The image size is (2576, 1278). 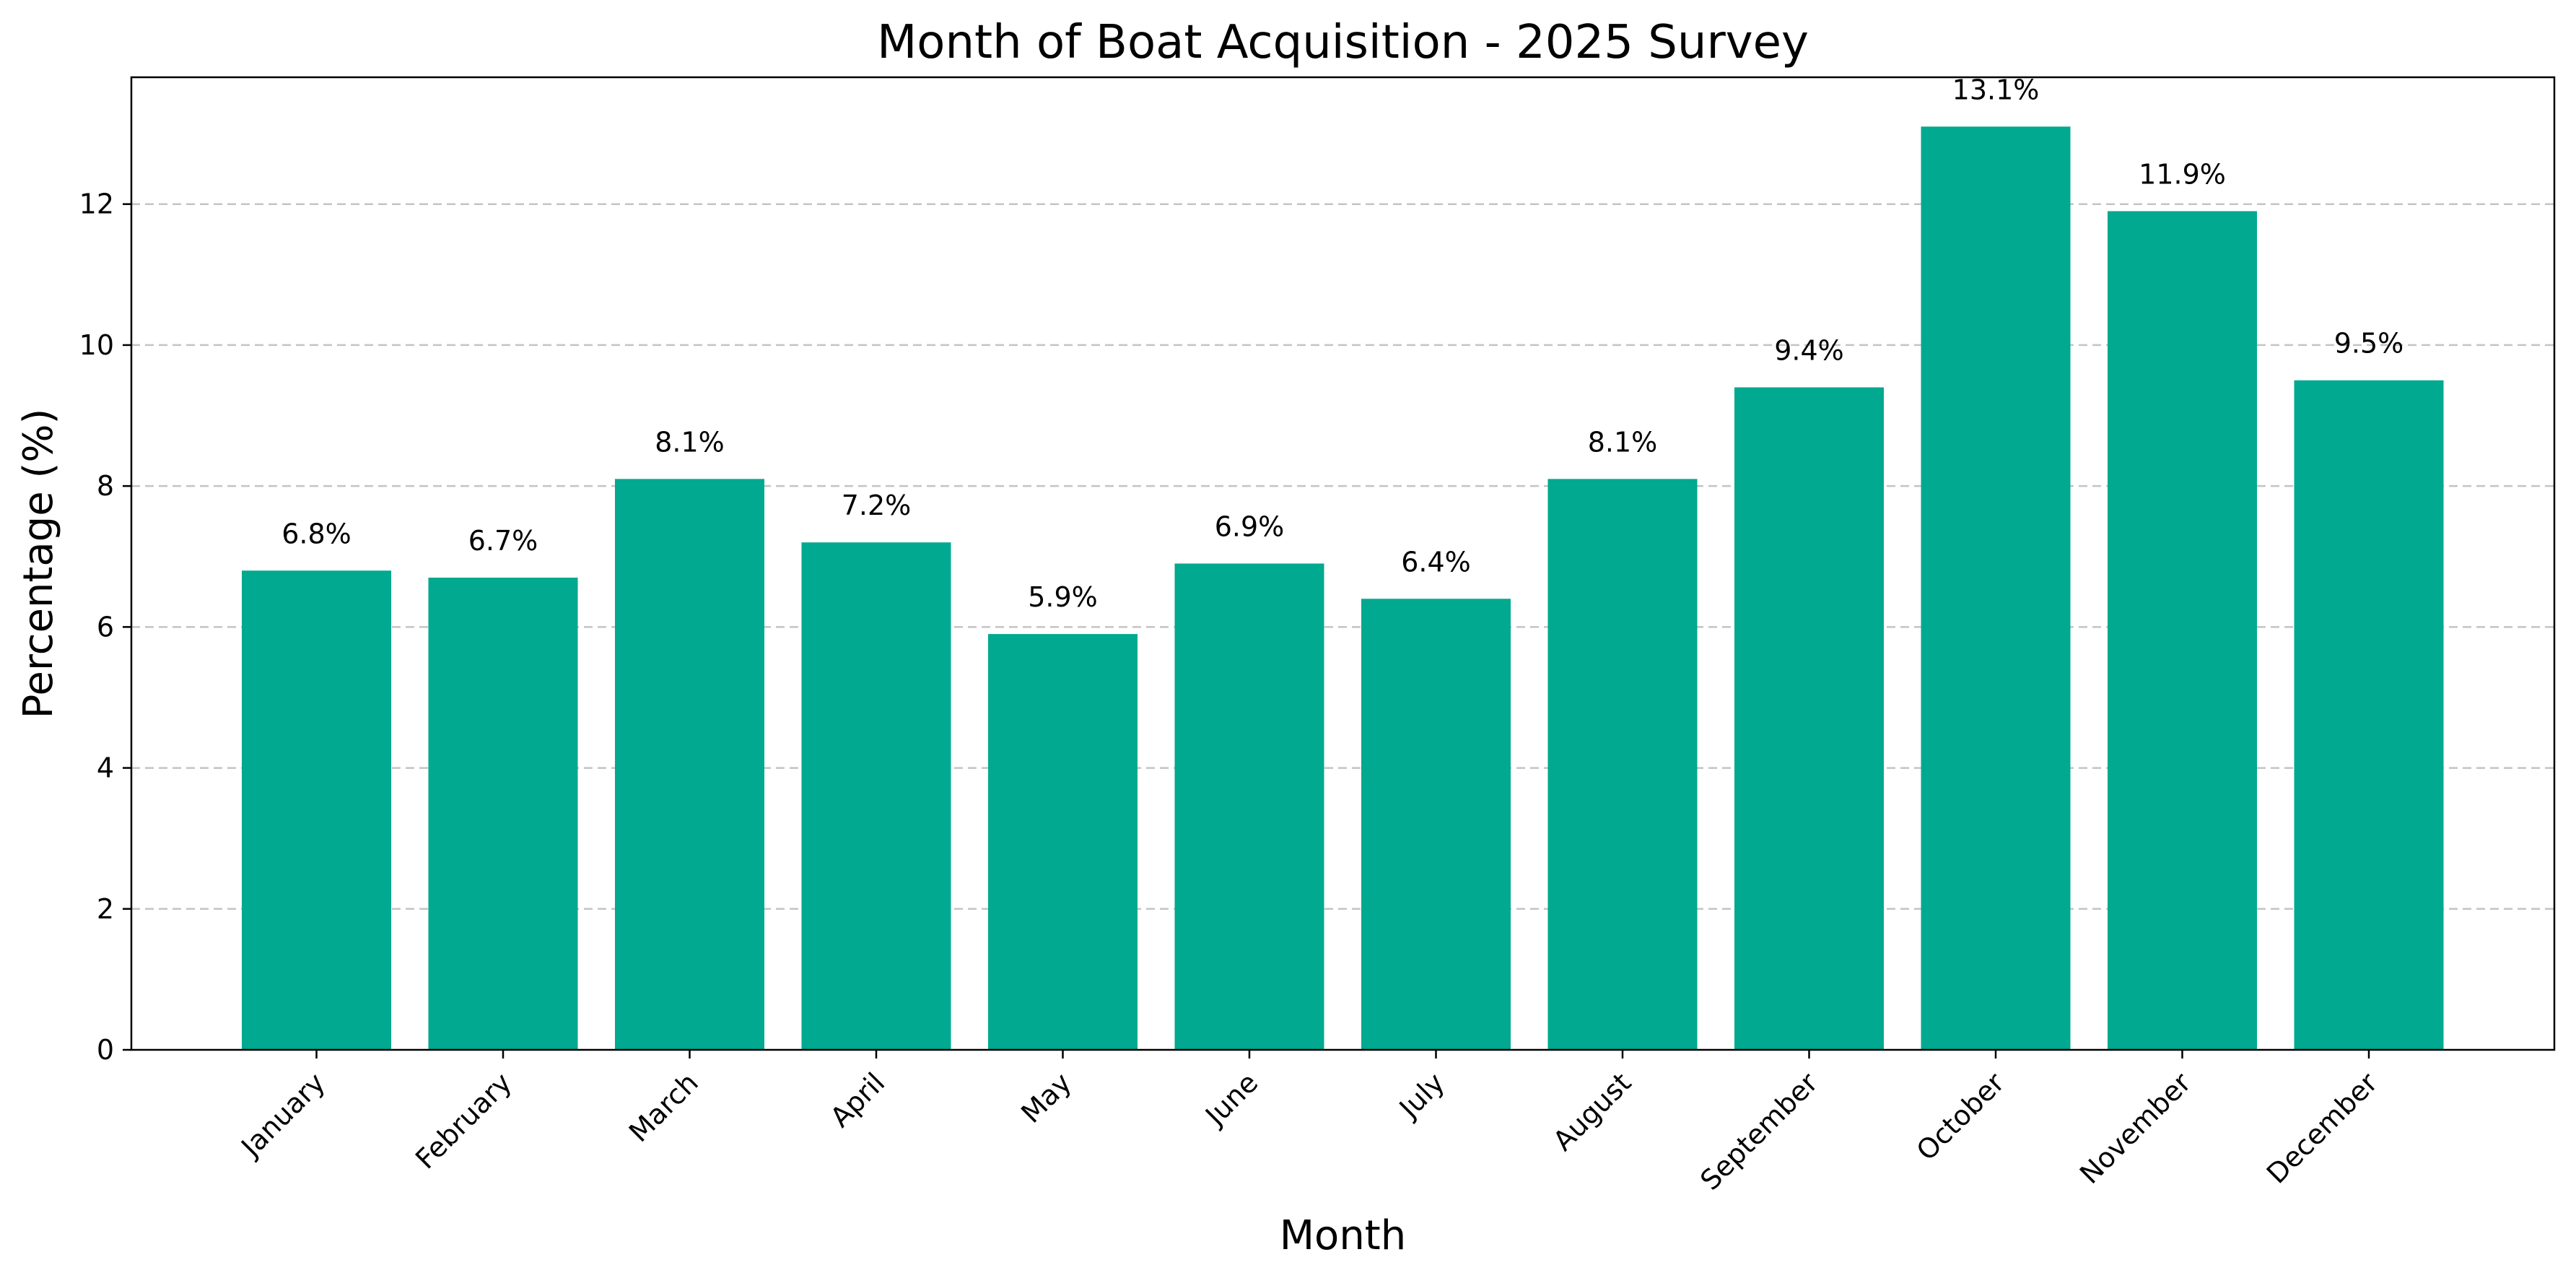 What do you see at coordinates (1592, 1111) in the screenshot?
I see `x-tick-label: August` at bounding box center [1592, 1111].